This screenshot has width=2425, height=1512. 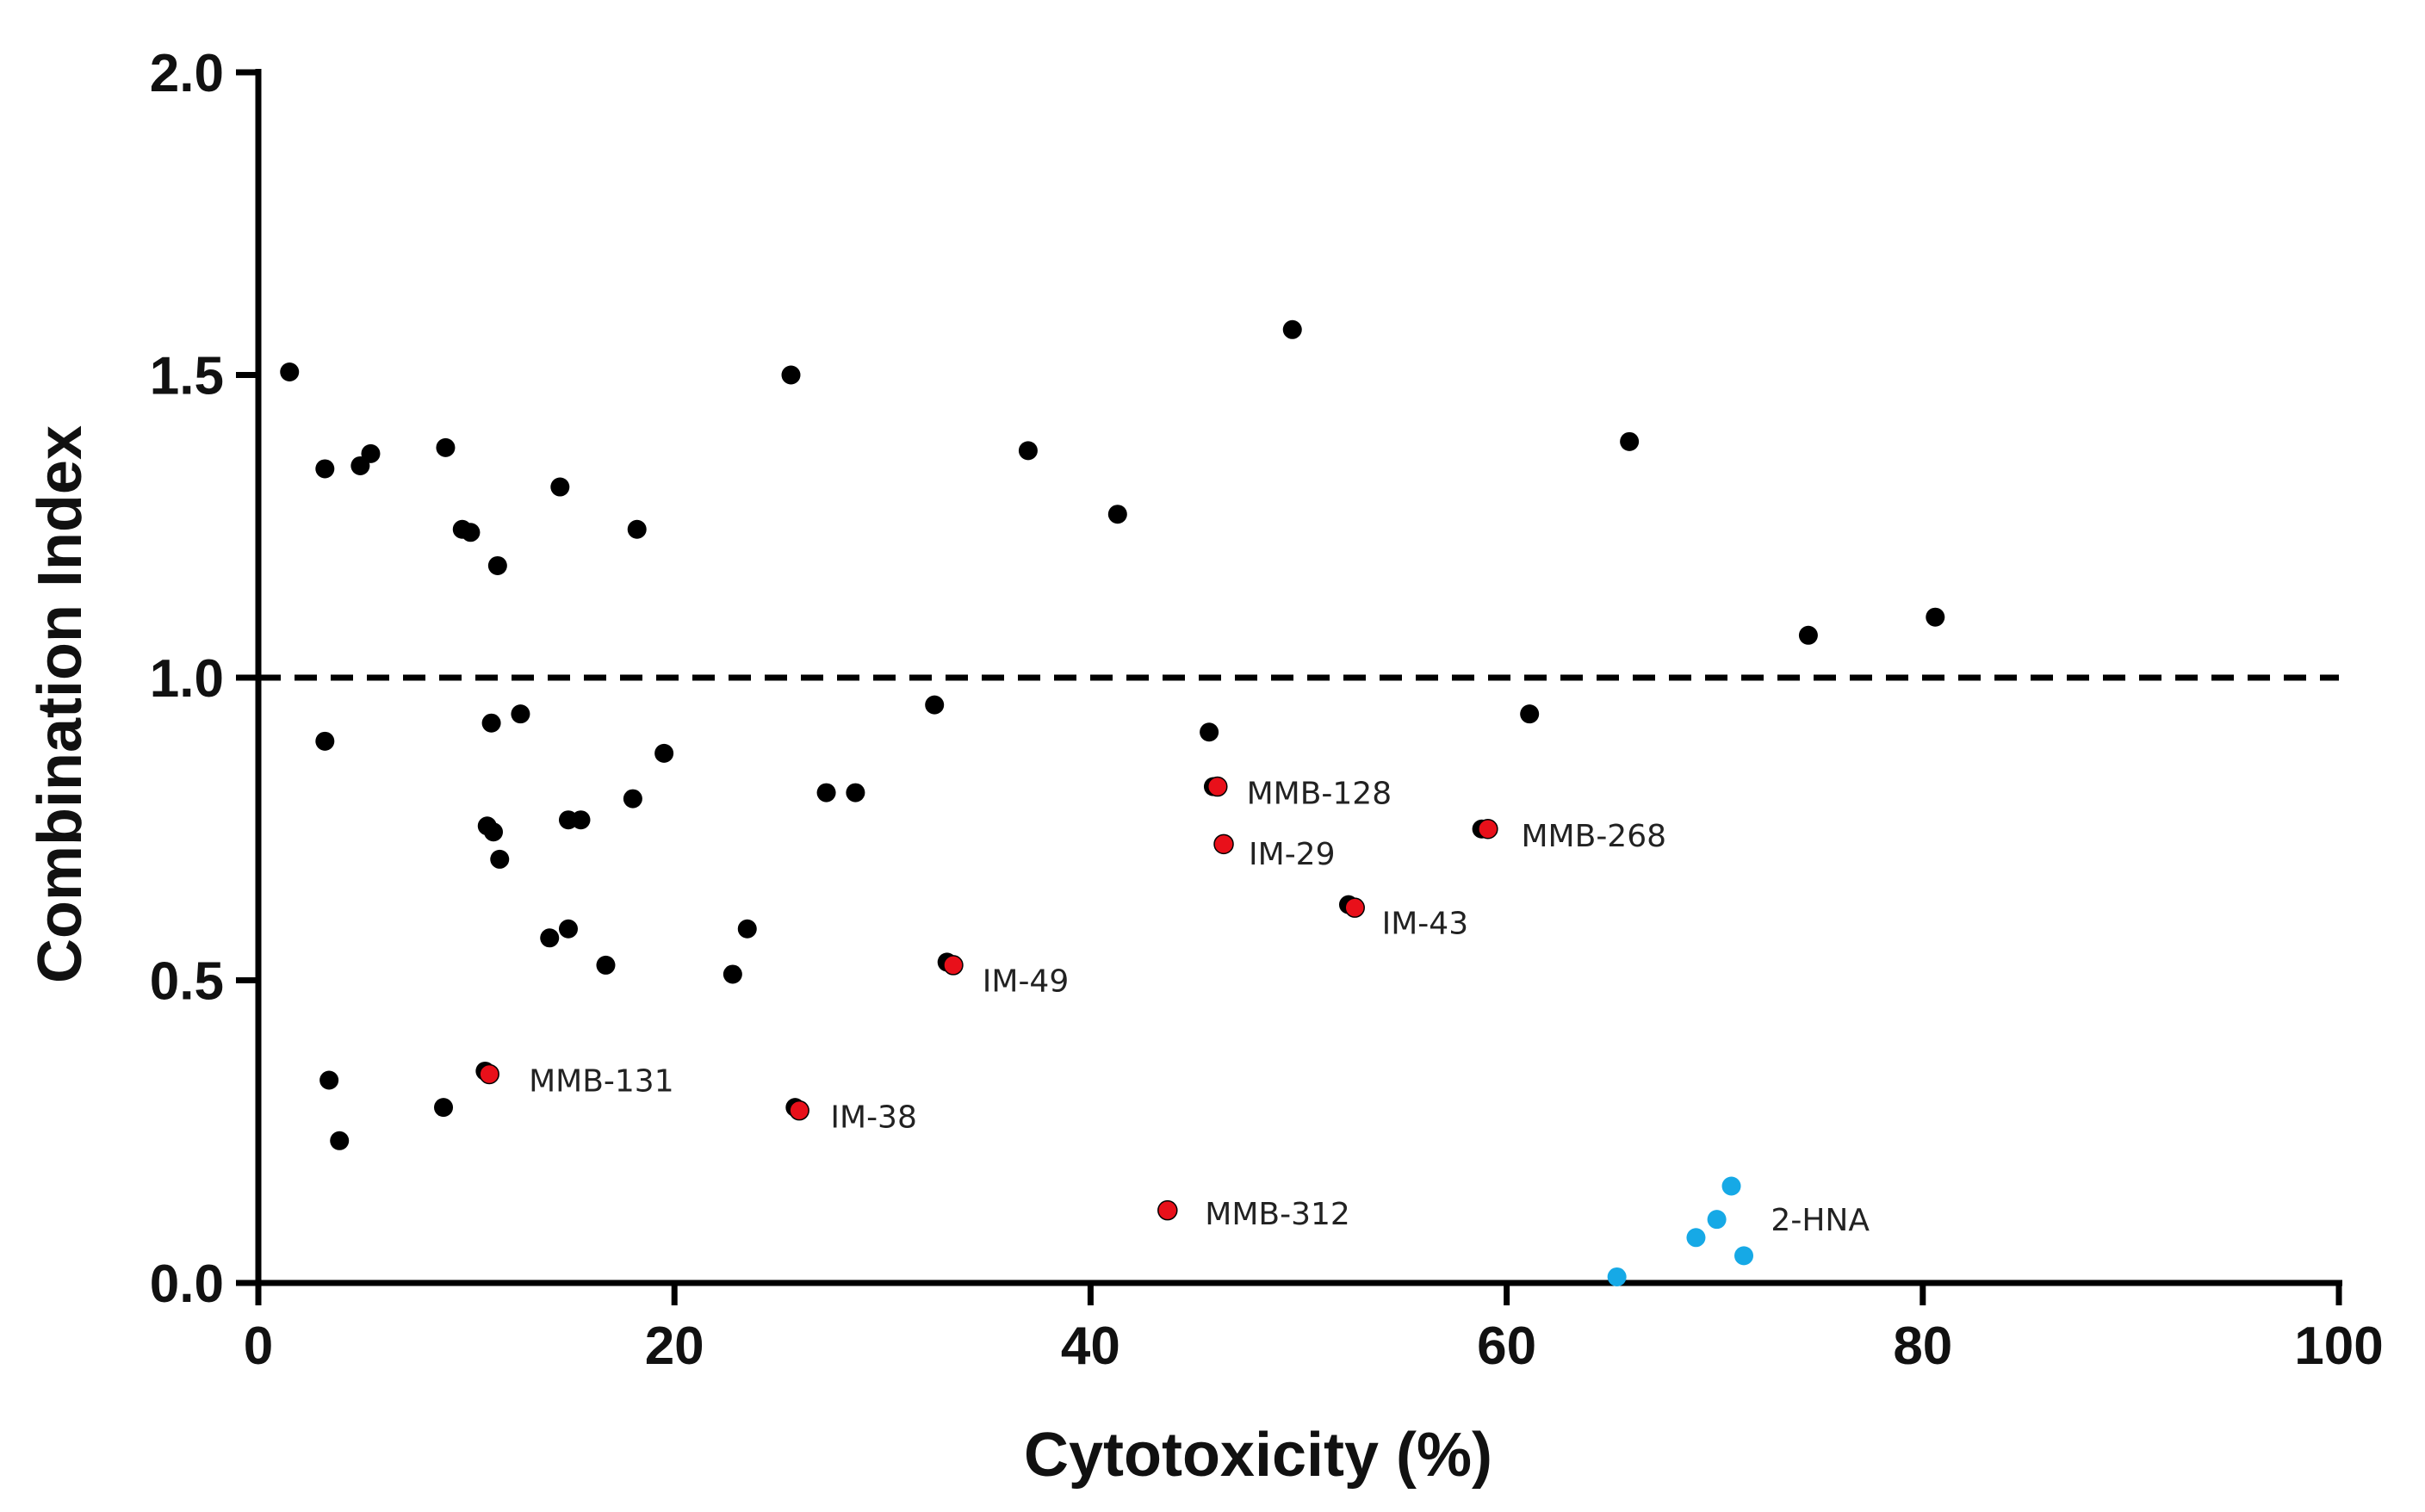 What do you see at coordinates (1292, 855) in the screenshot?
I see `point-annotation: IM-29` at bounding box center [1292, 855].